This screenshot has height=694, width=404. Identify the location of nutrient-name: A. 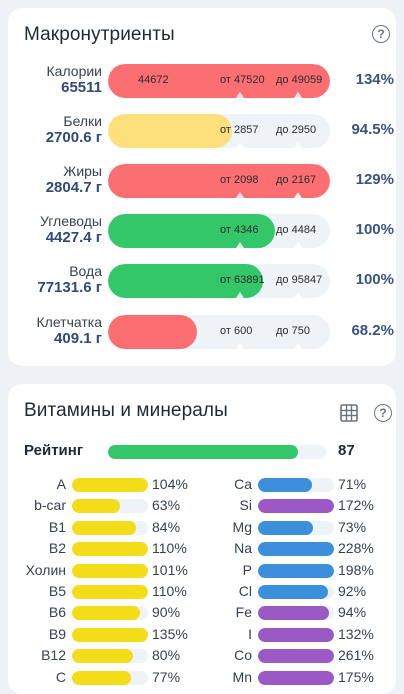
(61, 484).